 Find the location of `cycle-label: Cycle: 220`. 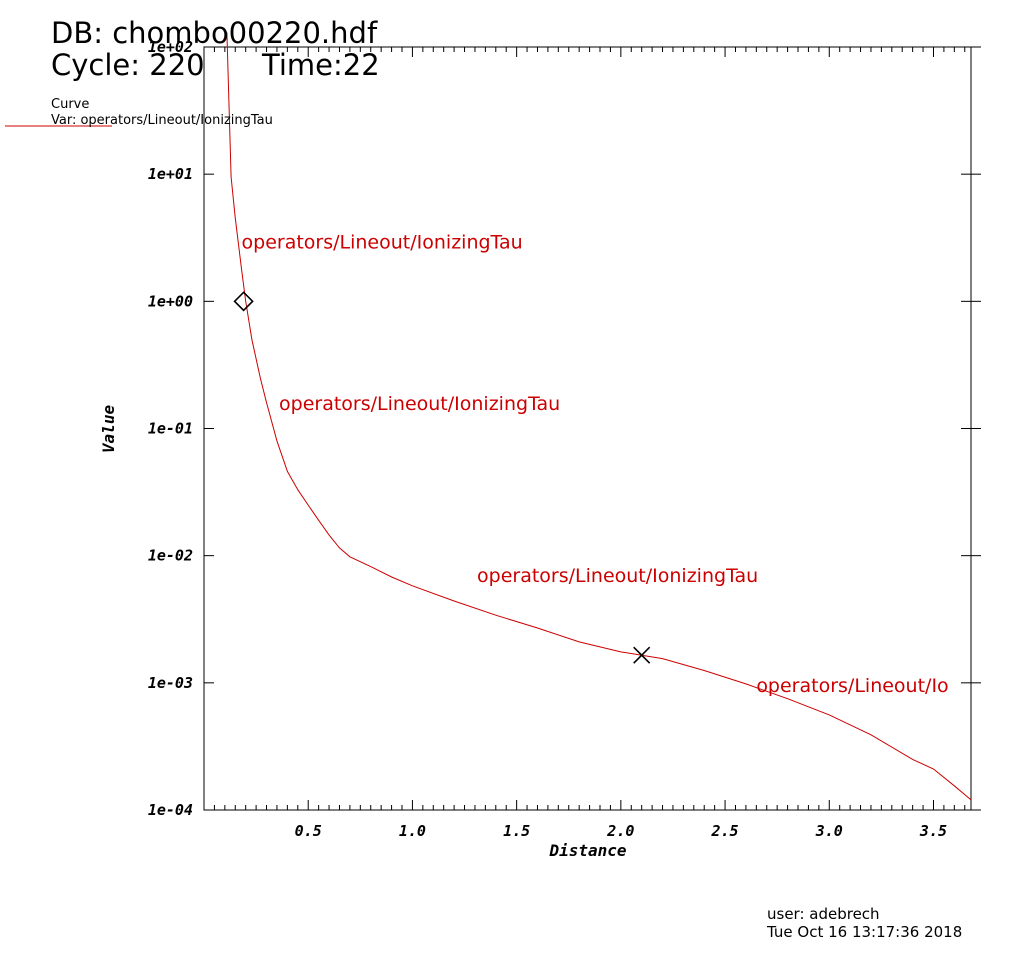

cycle-label: Cycle: 220 is located at coordinates (128, 65).